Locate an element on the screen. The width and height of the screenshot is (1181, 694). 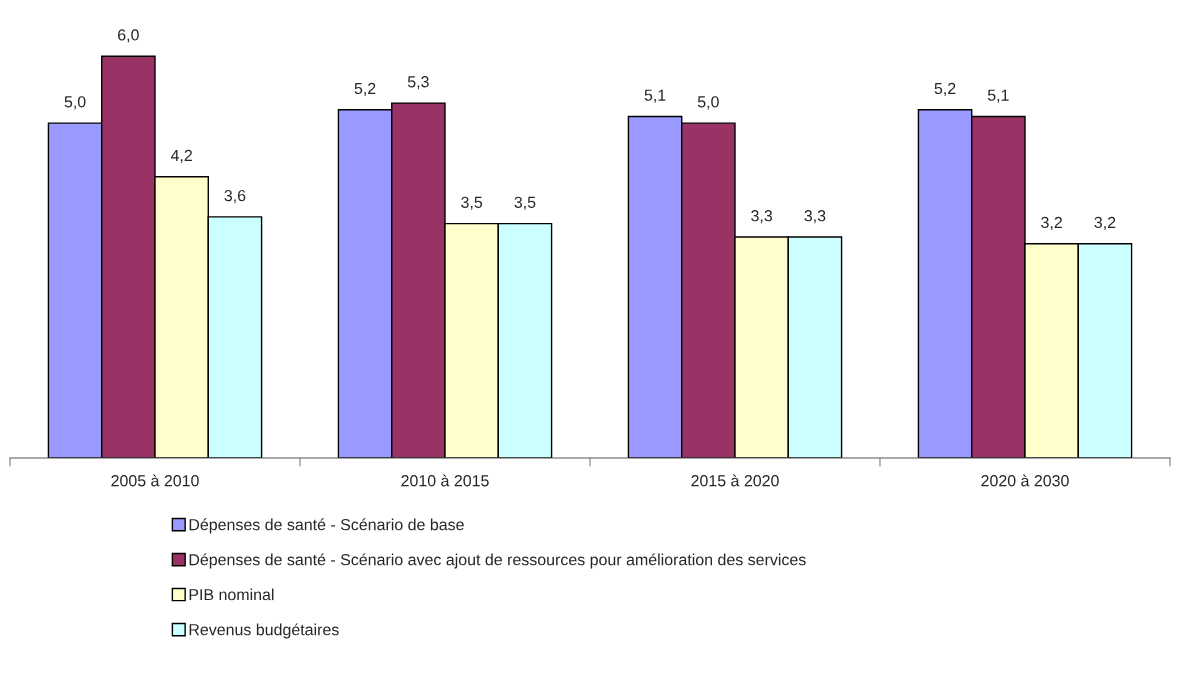
data-label: 5,3 is located at coordinates (418, 83).